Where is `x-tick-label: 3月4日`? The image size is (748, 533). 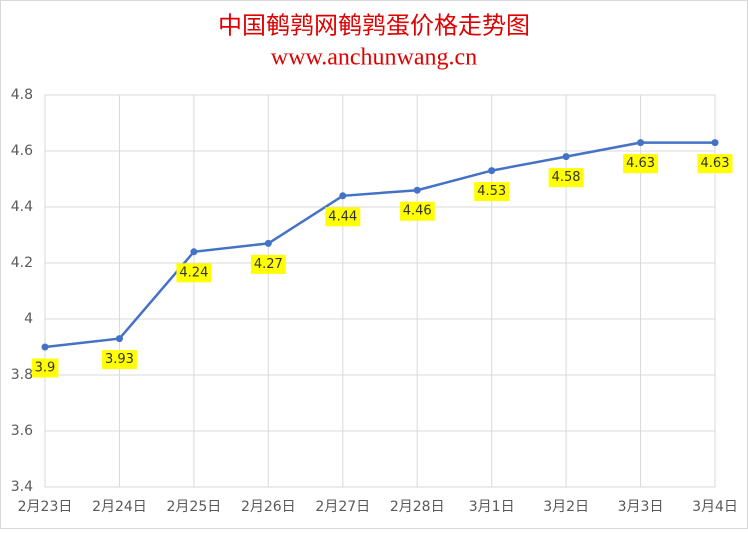 x-tick-label: 3月4日 is located at coordinates (715, 507).